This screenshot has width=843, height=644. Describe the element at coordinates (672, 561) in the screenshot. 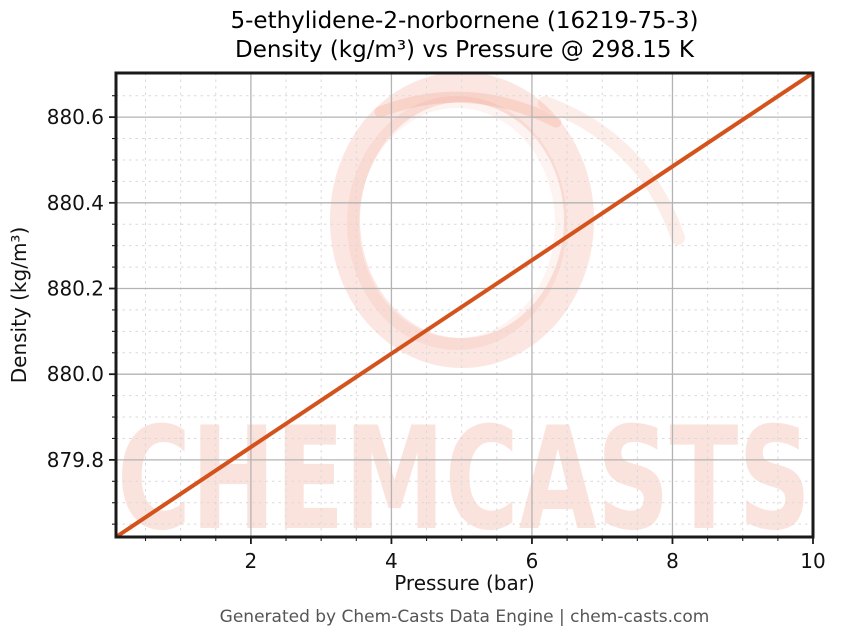

I see `x-tick-label: 8` at that location.